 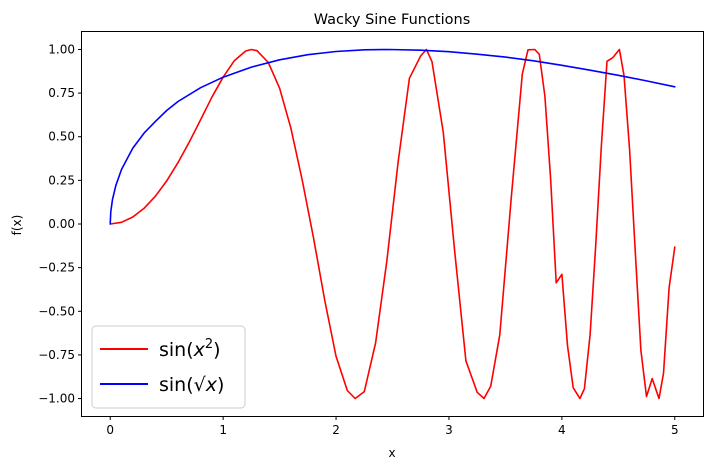 I want to click on y-tick-label: 0.75, so click(x=61, y=93).